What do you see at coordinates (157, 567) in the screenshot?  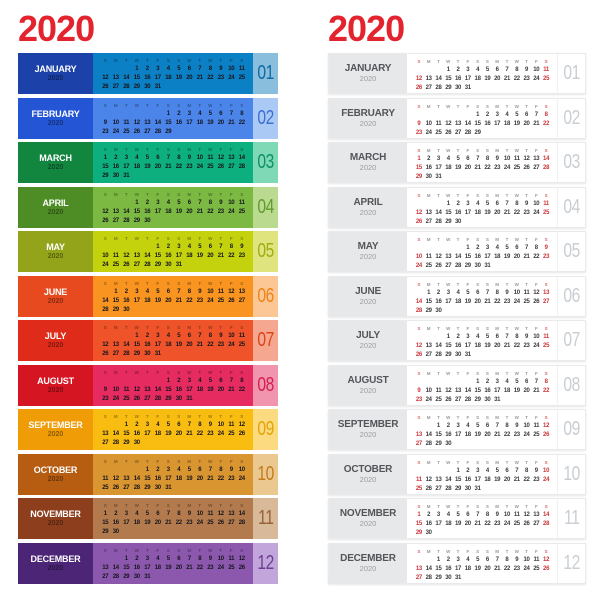 I see `date-cell: 18` at bounding box center [157, 567].